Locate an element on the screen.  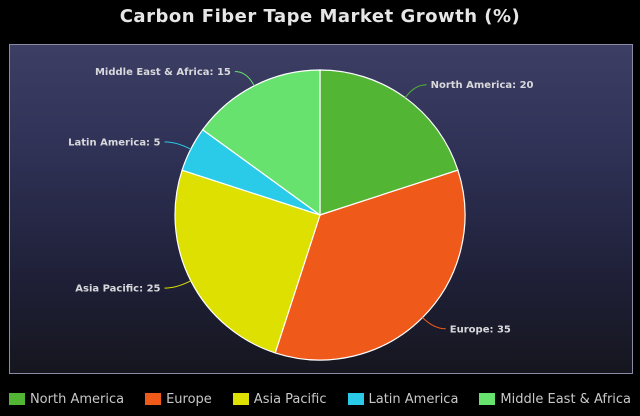
data-label-europe: Europe: 35 is located at coordinates (480, 329).